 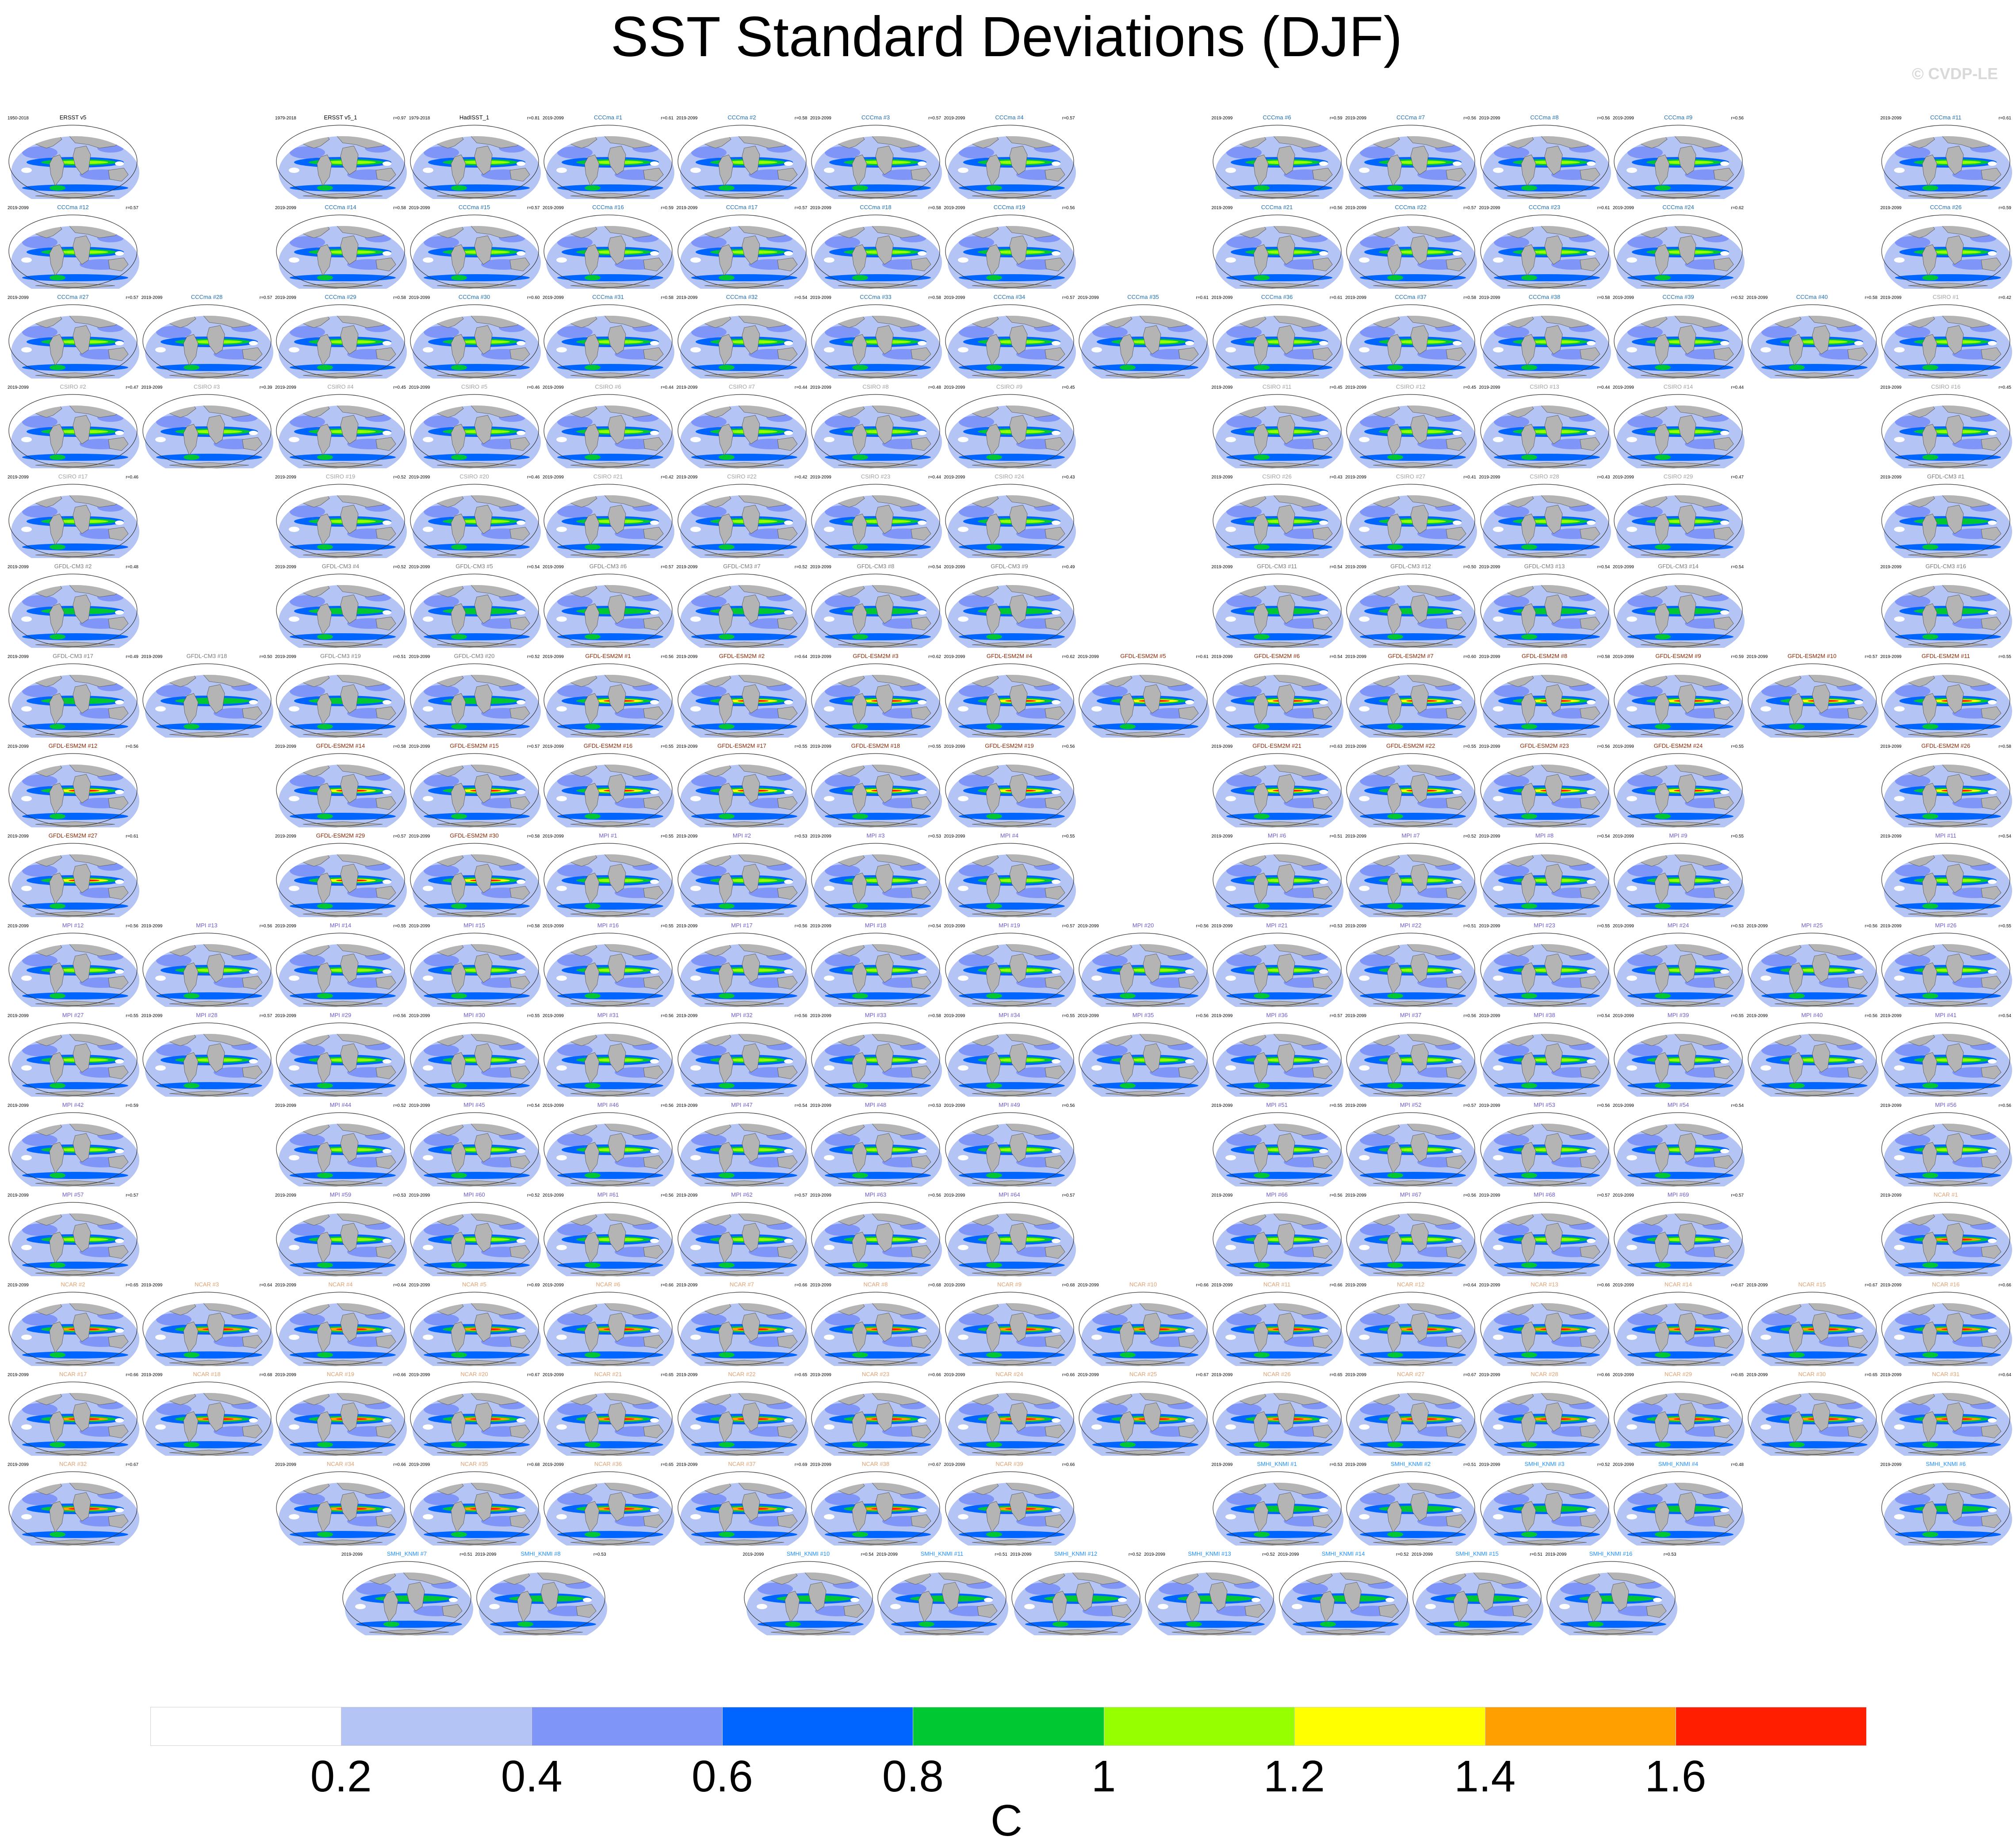 I want to click on colorbar-tick-label: 0.2, so click(x=341, y=1776).